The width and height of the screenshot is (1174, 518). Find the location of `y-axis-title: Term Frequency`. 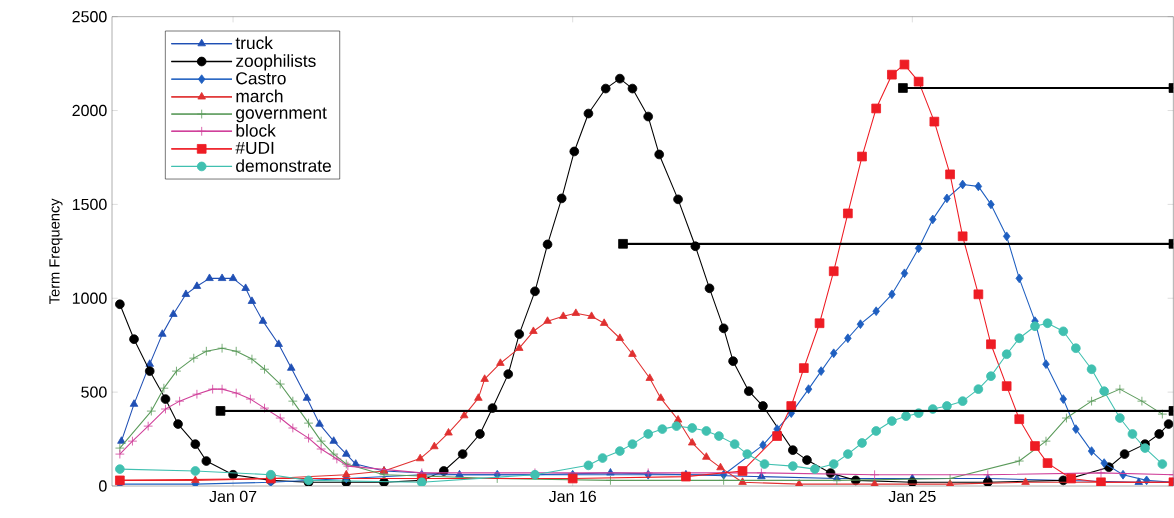

y-axis-title: Term Frequency is located at coordinates (56, 251).